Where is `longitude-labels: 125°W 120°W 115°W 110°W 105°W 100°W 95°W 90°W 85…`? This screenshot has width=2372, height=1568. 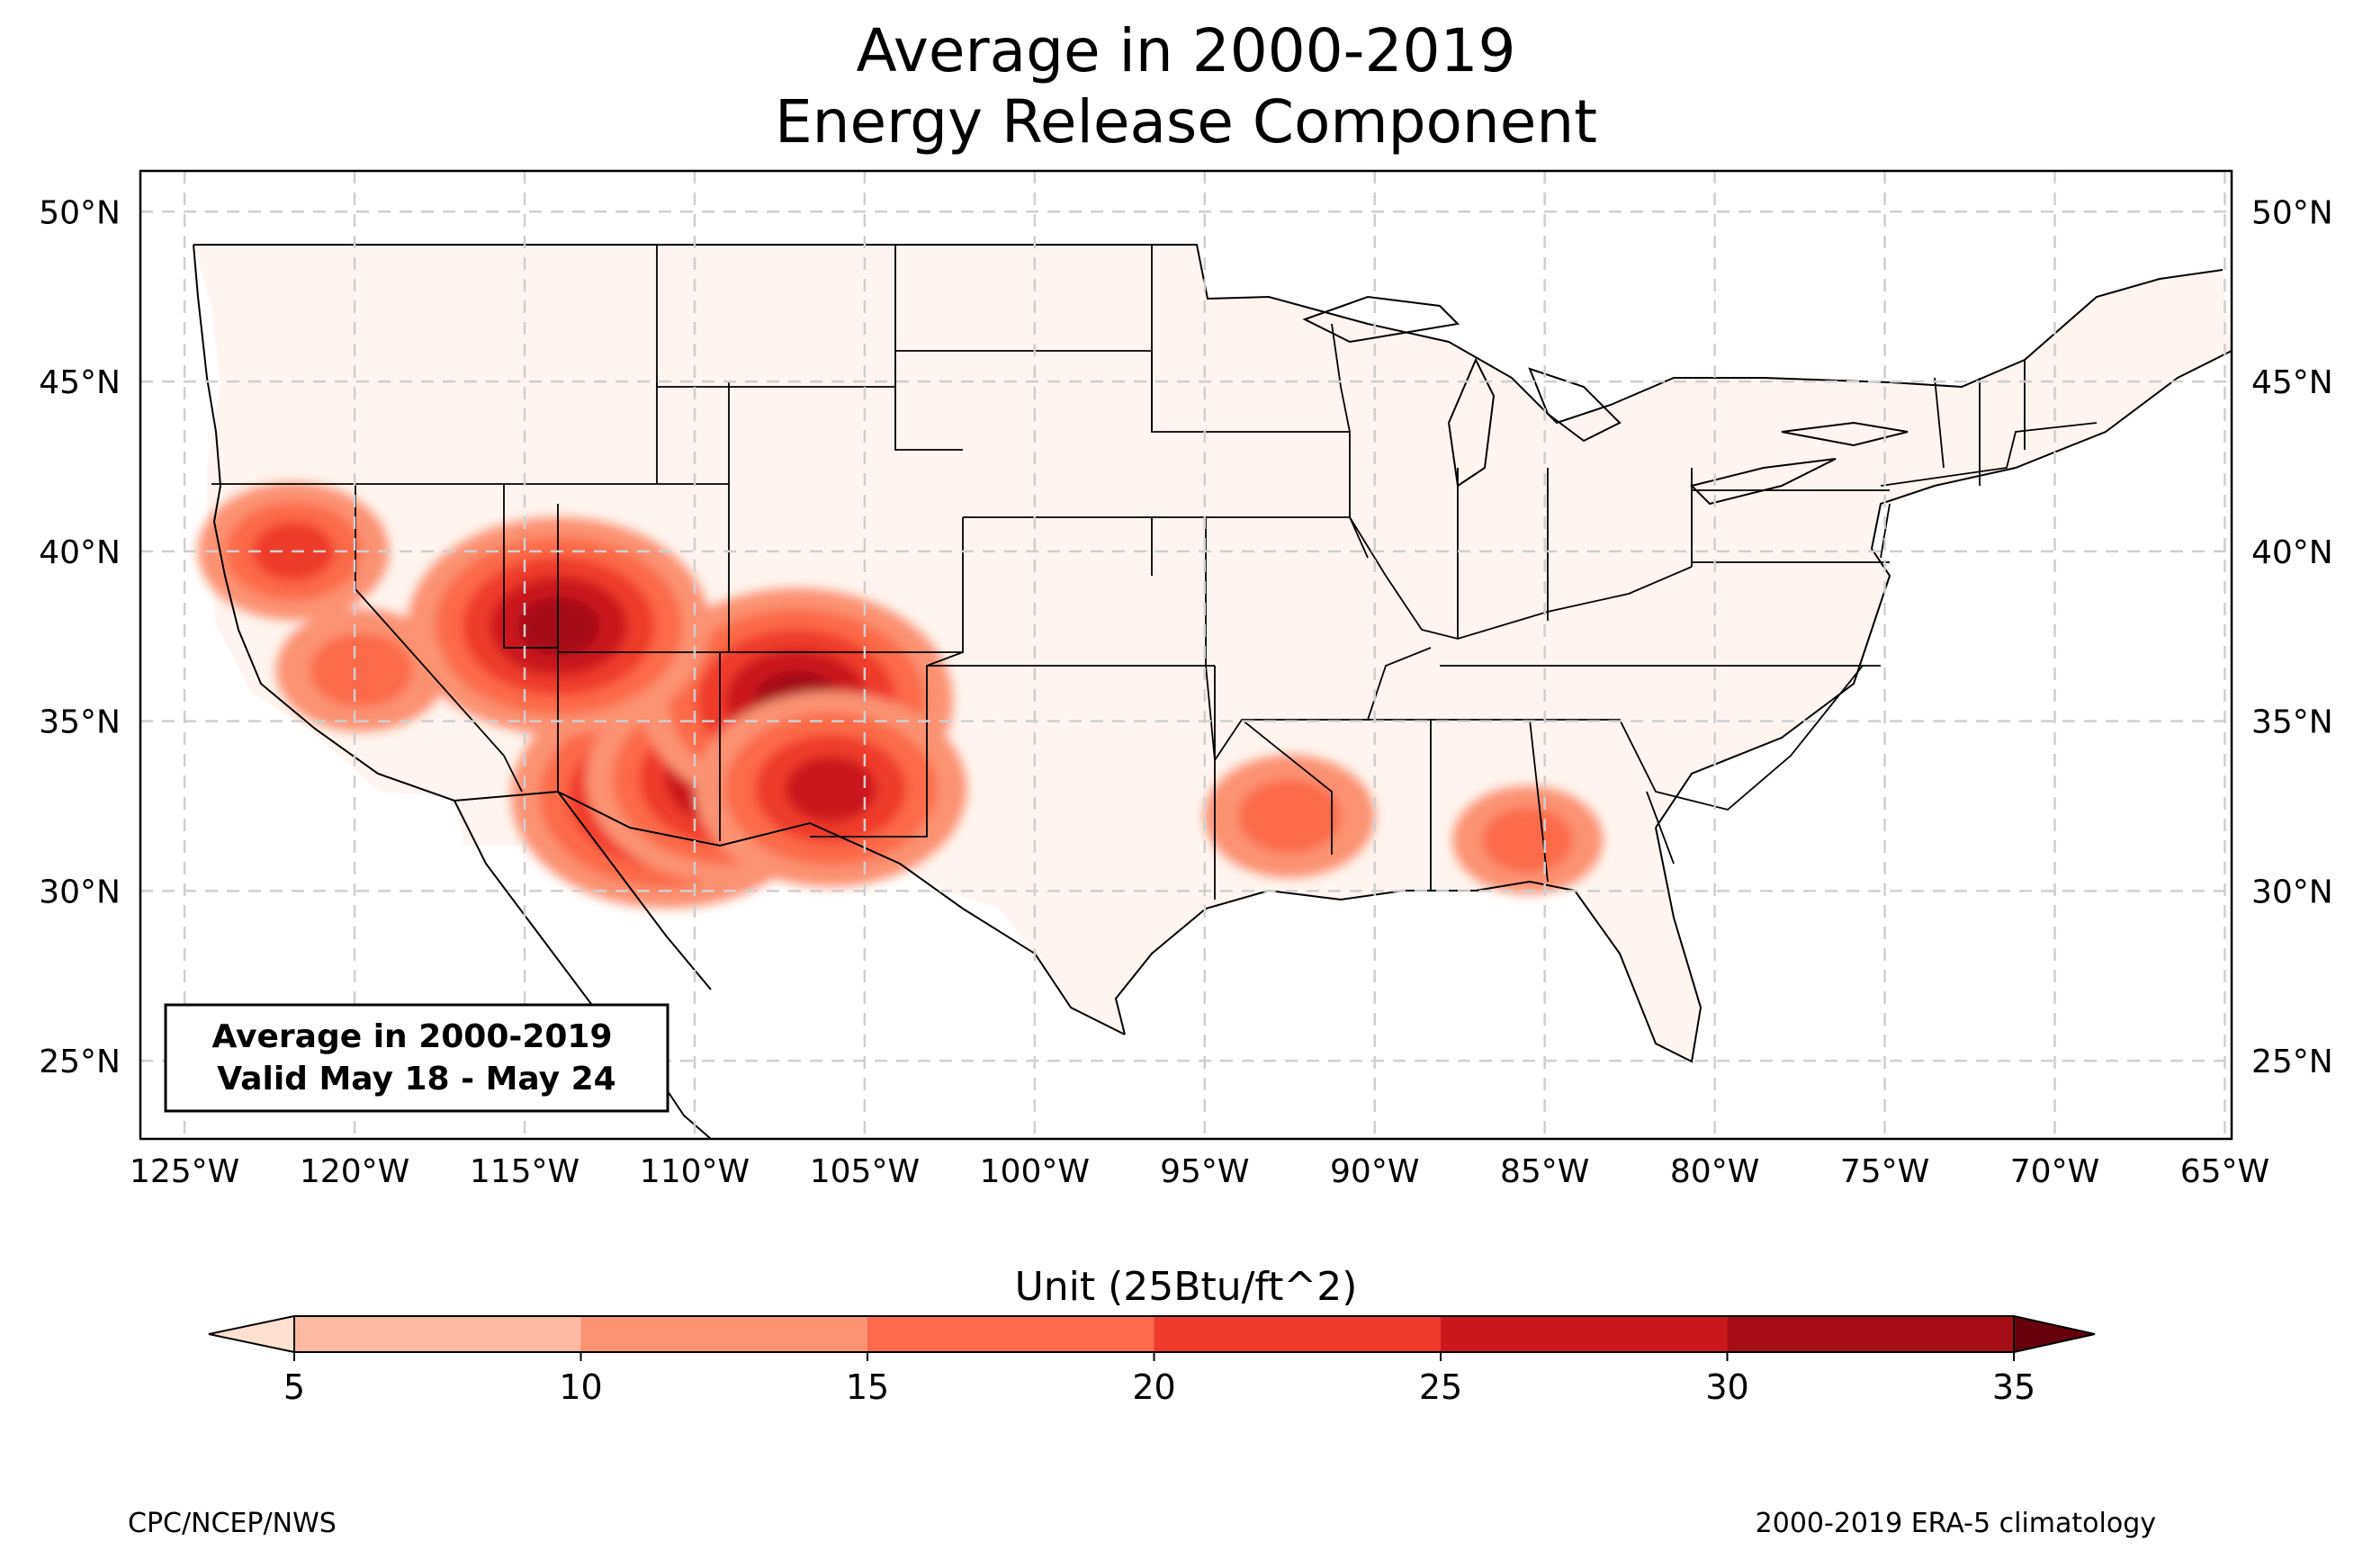 longitude-labels: 125°W 120°W 115°W 110°W 105°W 100°W 95°W 90°W 85… is located at coordinates (1199, 1171).